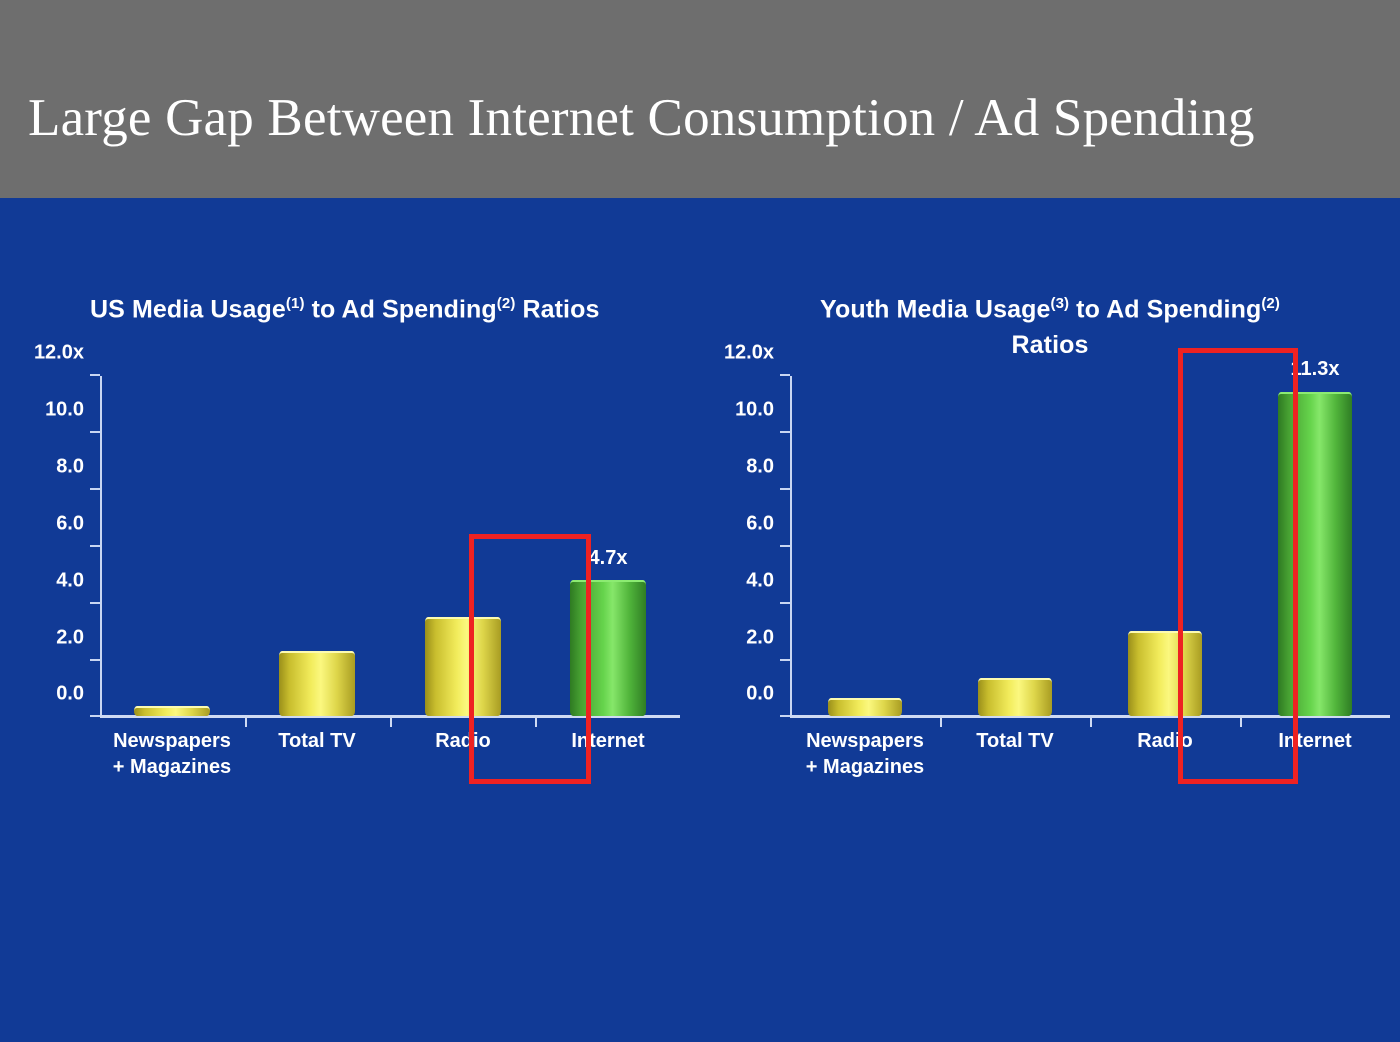 This screenshot has height=1042, width=1400. Describe the element at coordinates (390, 716) in the screenshot. I see `x-axis-us` at that location.